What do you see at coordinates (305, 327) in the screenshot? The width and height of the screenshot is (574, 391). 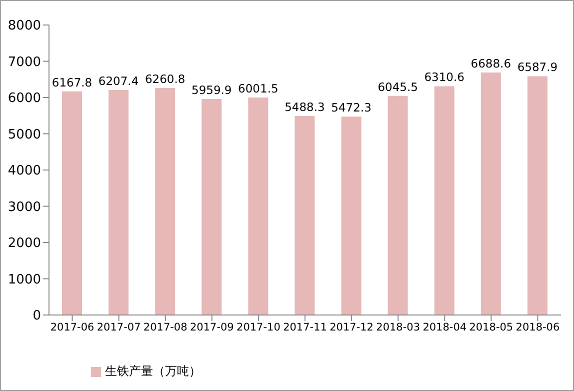 I see `x-tick-label: 2017-11` at bounding box center [305, 327].